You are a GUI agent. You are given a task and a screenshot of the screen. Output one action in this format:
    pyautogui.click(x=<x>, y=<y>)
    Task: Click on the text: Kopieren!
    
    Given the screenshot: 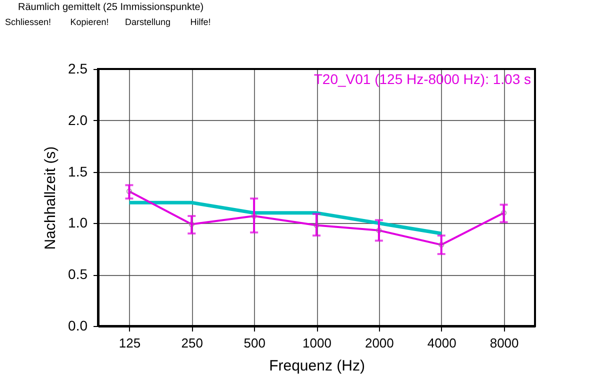 What is the action you would take?
    pyautogui.click(x=89, y=22)
    